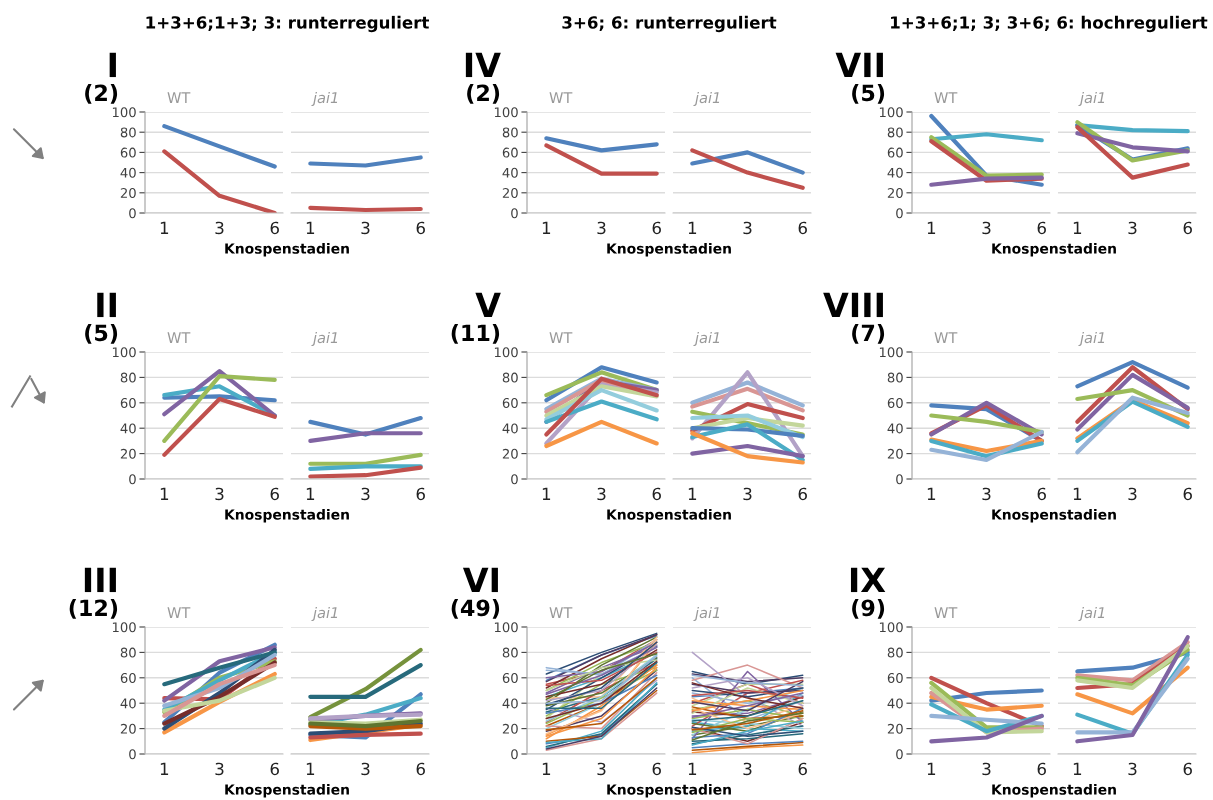 This screenshot has height=800, width=1213. I want to click on text: 3+6; 6: runterreguliert, so click(669, 24).